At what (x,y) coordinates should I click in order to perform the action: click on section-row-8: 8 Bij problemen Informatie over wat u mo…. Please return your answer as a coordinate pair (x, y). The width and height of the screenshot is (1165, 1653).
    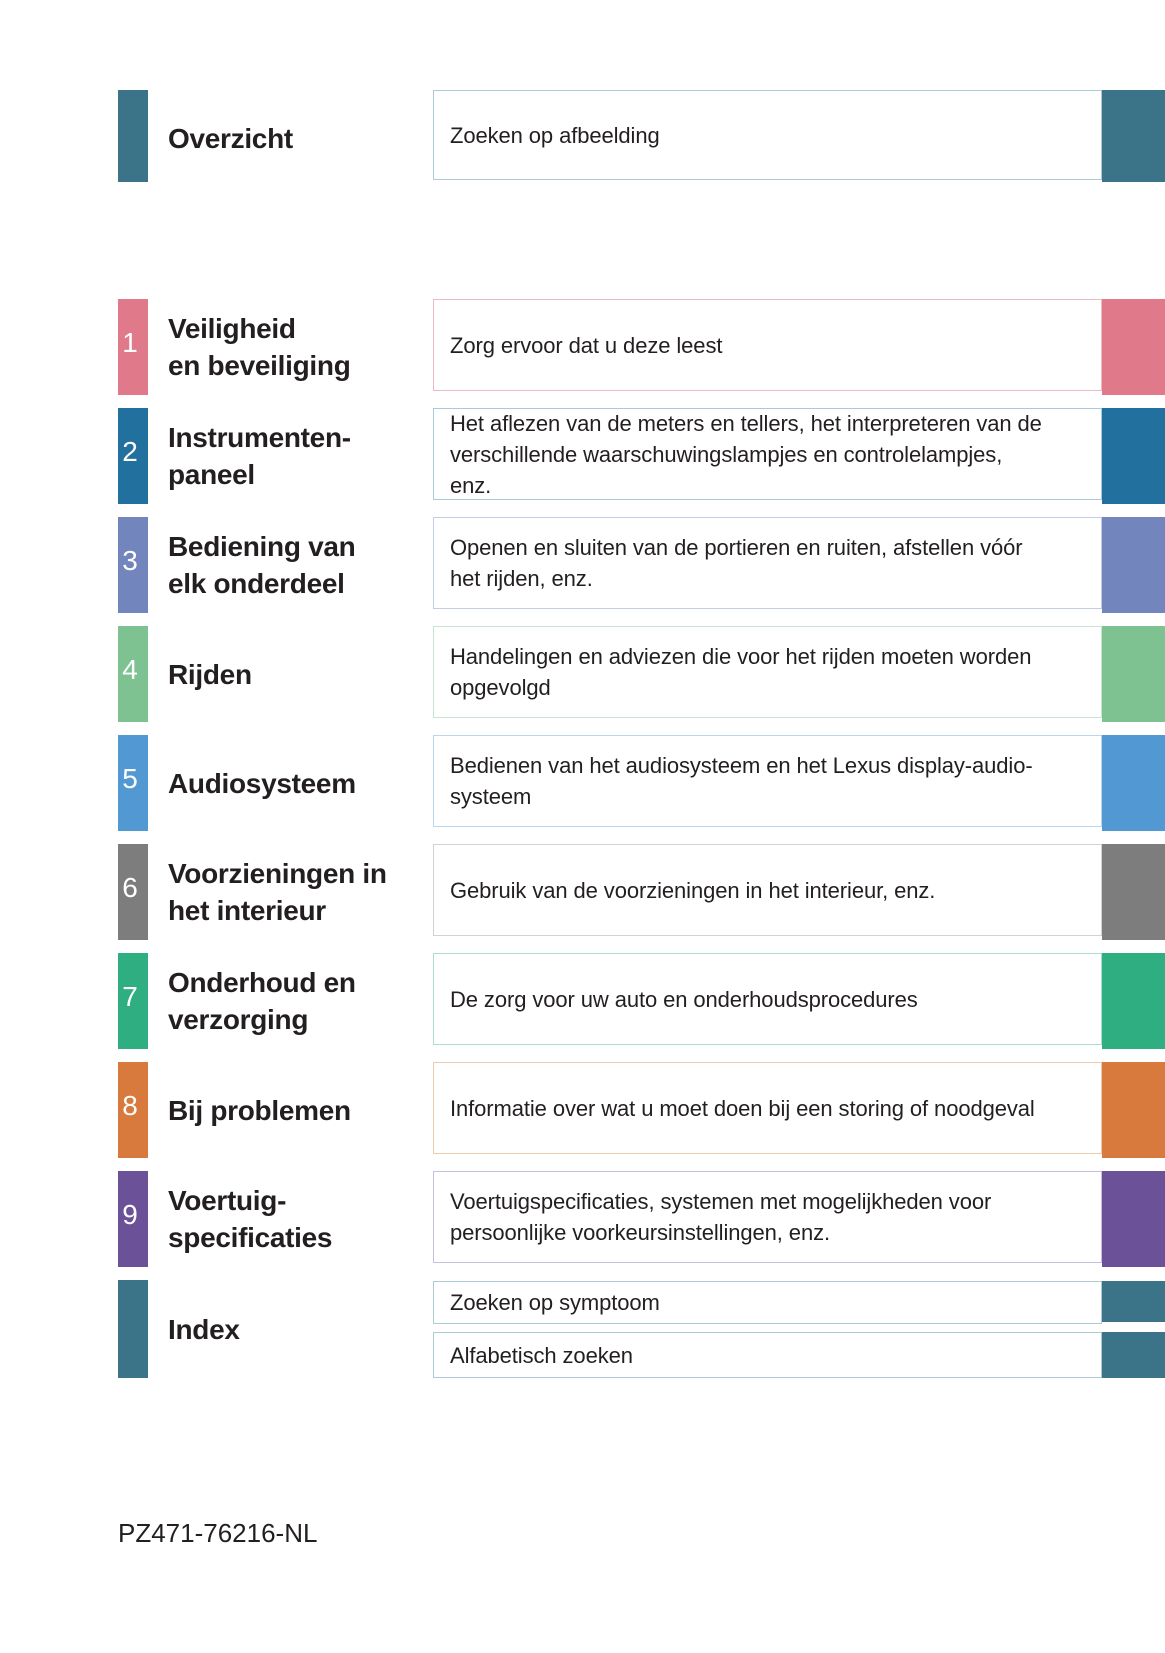
    Looking at the image, I should click on (582, 1110).